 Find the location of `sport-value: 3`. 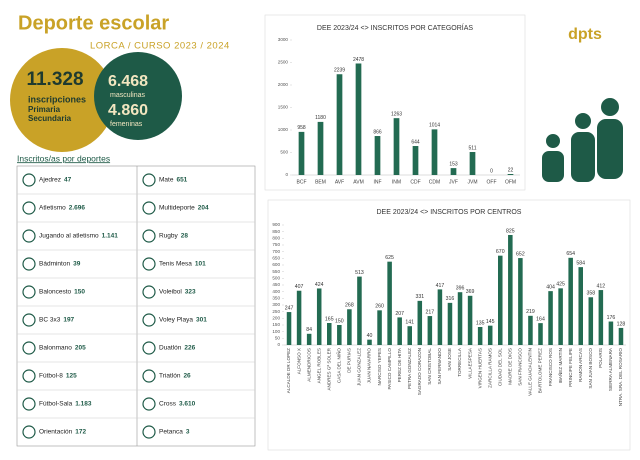

sport-value: 3 is located at coordinates (188, 432).